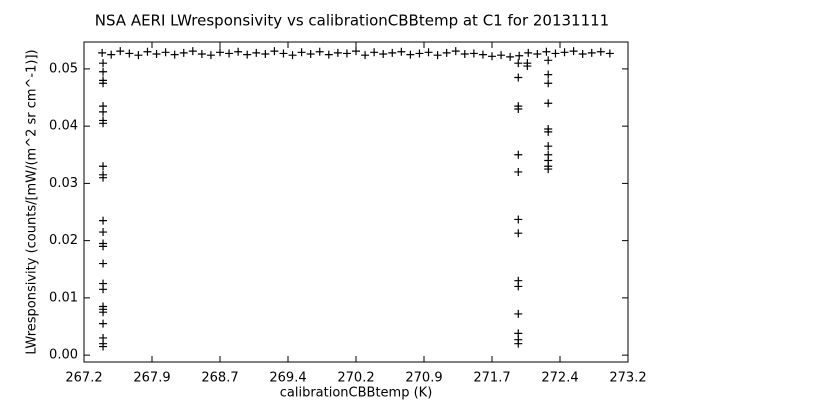 The width and height of the screenshot is (840, 400). Describe the element at coordinates (287, 378) in the screenshot. I see `x-tick-label: 269.4` at that location.